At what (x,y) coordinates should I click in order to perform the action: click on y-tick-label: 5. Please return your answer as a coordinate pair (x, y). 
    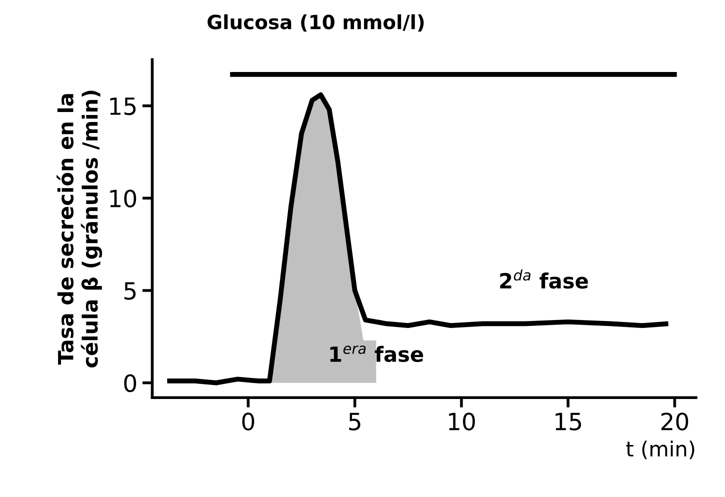
    Looking at the image, I should click on (130, 291).